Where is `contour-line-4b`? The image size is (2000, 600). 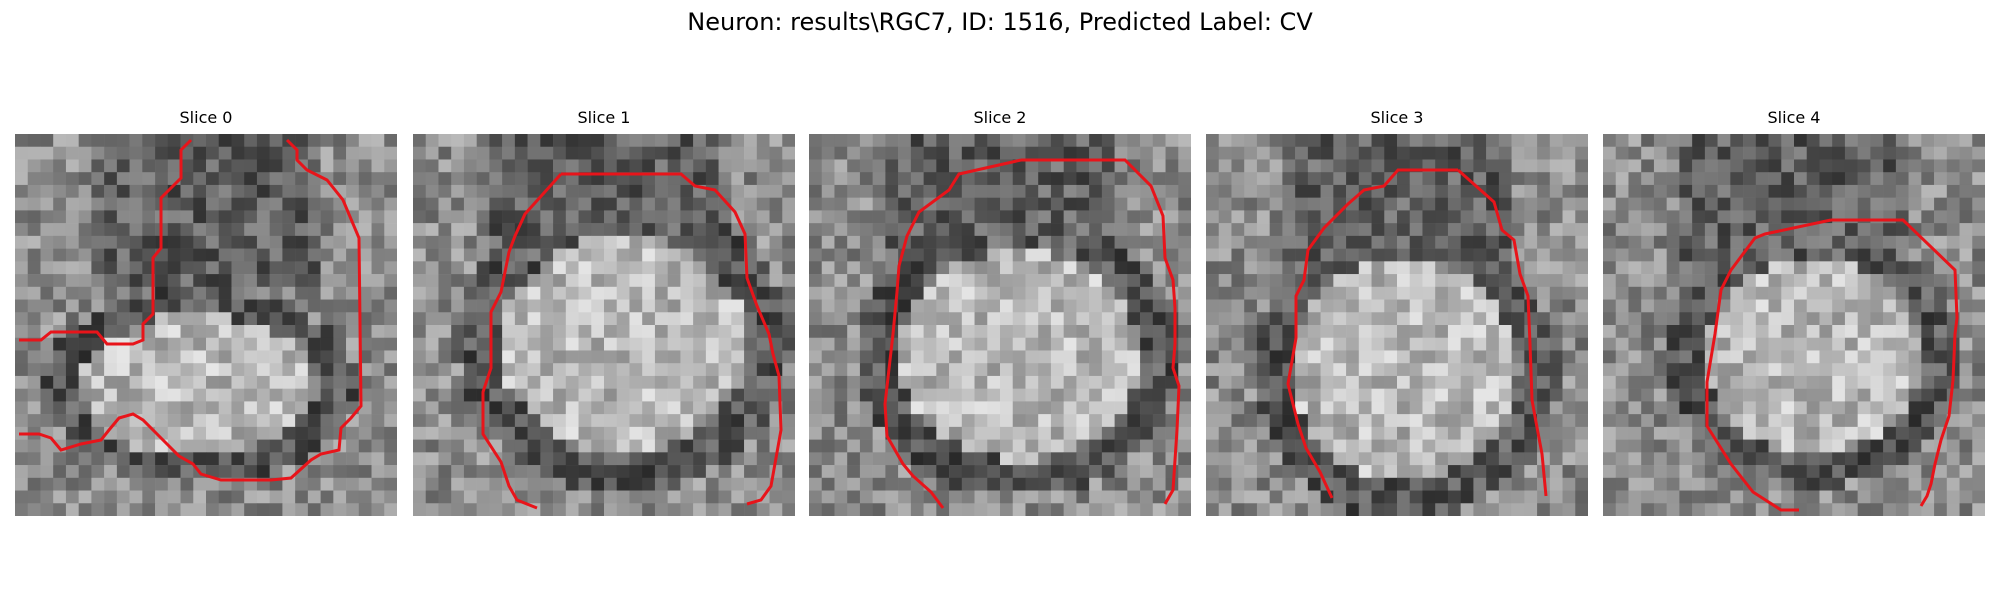
contour-line-4b is located at coordinates (1895, 362).